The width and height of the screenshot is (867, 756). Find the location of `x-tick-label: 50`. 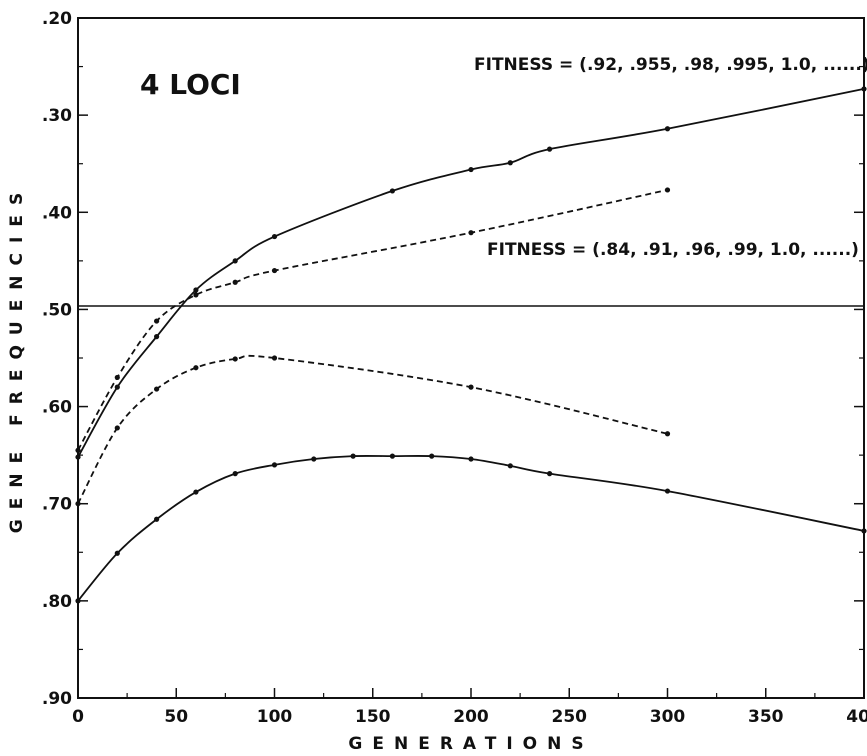

x-tick-label: 50 is located at coordinates (176, 717).